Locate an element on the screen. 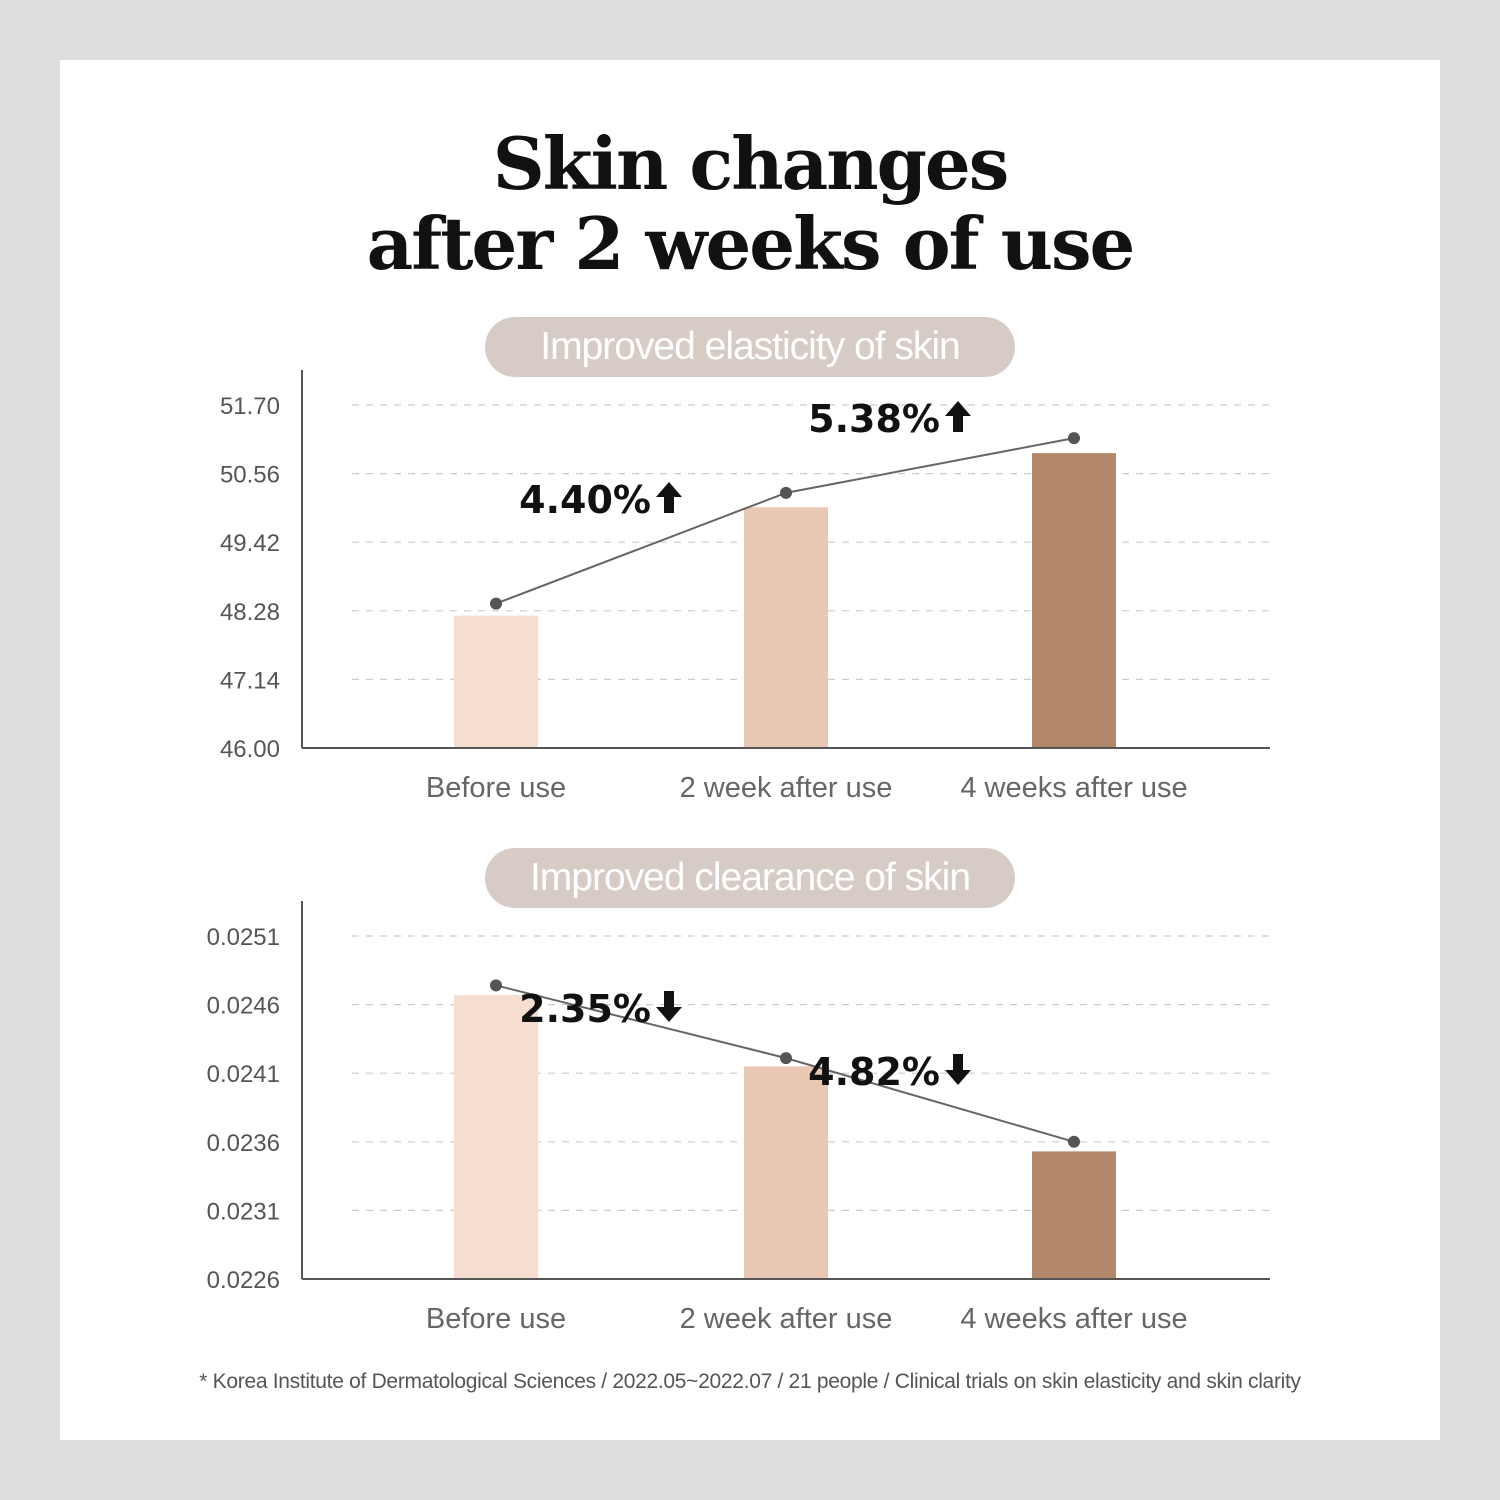 This screenshot has width=1500, height=1500. change-annotation: 4.82% is located at coordinates (874, 1072).